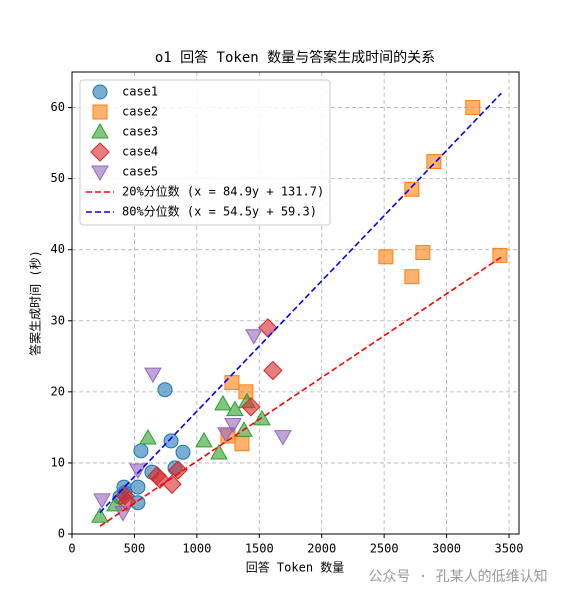  I want to click on legend-label: case4, so click(140, 152).